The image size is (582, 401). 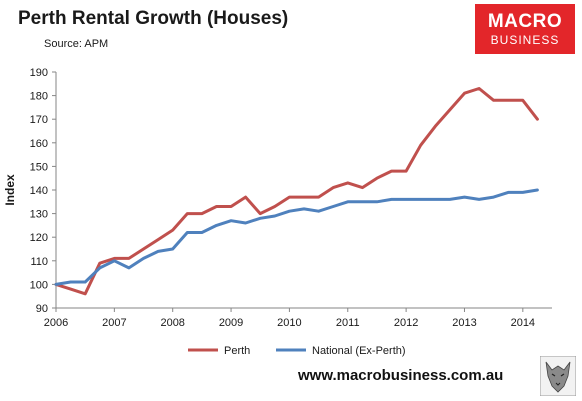 What do you see at coordinates (56, 323) in the screenshot?
I see `x-tick-label: 2006` at bounding box center [56, 323].